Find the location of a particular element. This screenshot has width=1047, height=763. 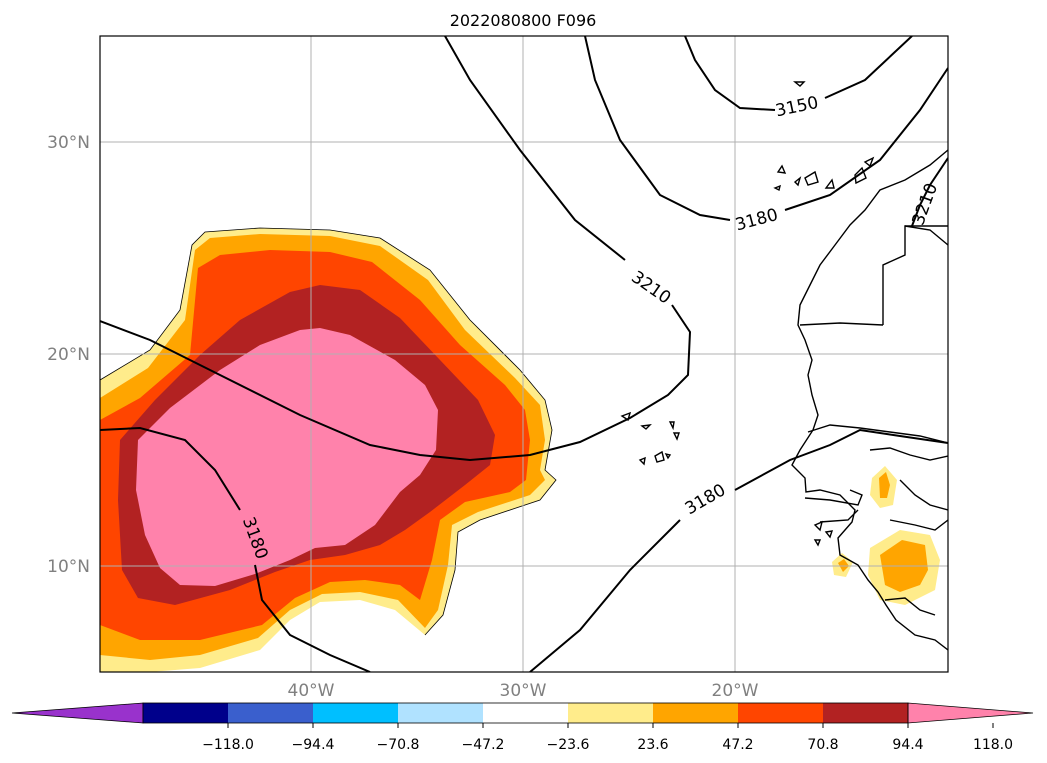

lat-label-20n: 20°N is located at coordinates (68, 355).